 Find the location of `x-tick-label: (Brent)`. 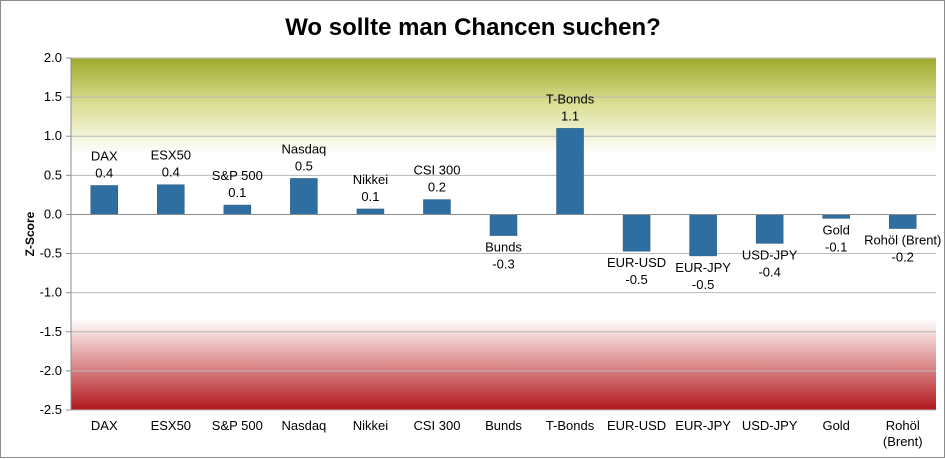

x-tick-label: (Brent) is located at coordinates (903, 441).